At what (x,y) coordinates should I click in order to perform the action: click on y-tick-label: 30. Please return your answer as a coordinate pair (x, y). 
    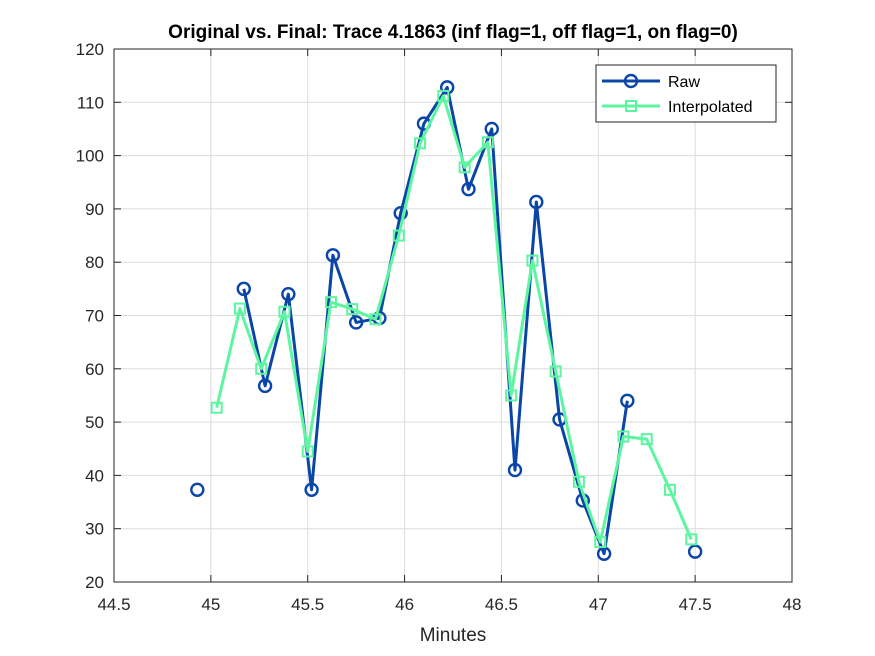
    Looking at the image, I should click on (94, 529).